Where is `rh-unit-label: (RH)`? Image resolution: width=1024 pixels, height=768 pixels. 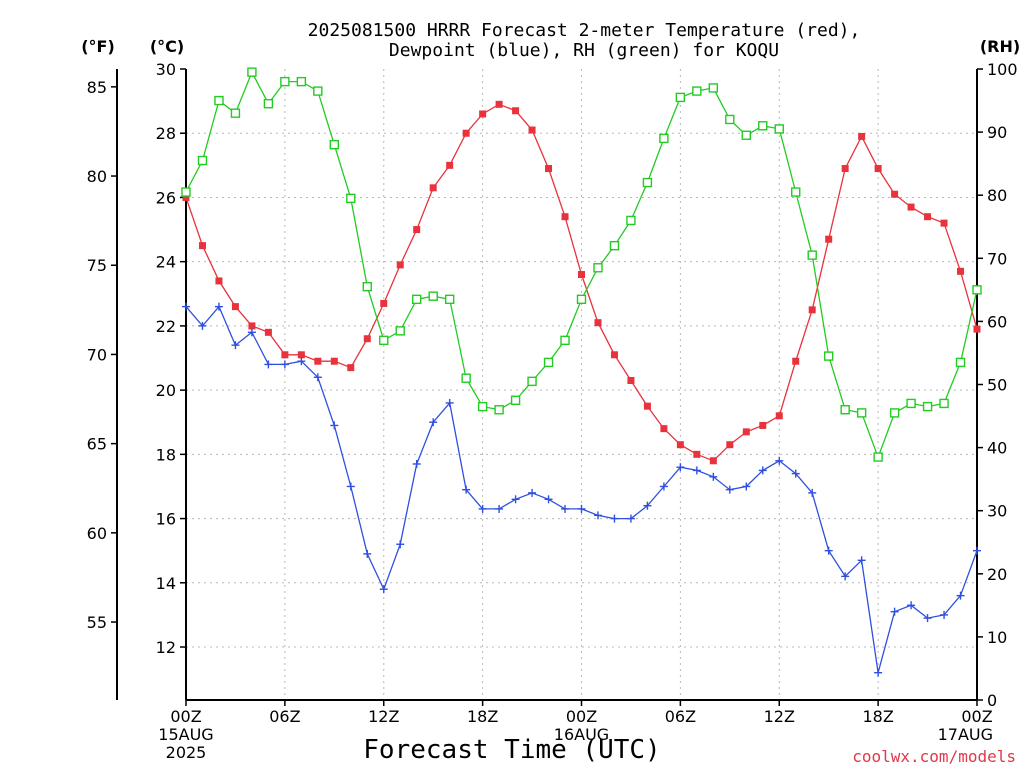 rh-unit-label: (RH) is located at coordinates (1000, 46).